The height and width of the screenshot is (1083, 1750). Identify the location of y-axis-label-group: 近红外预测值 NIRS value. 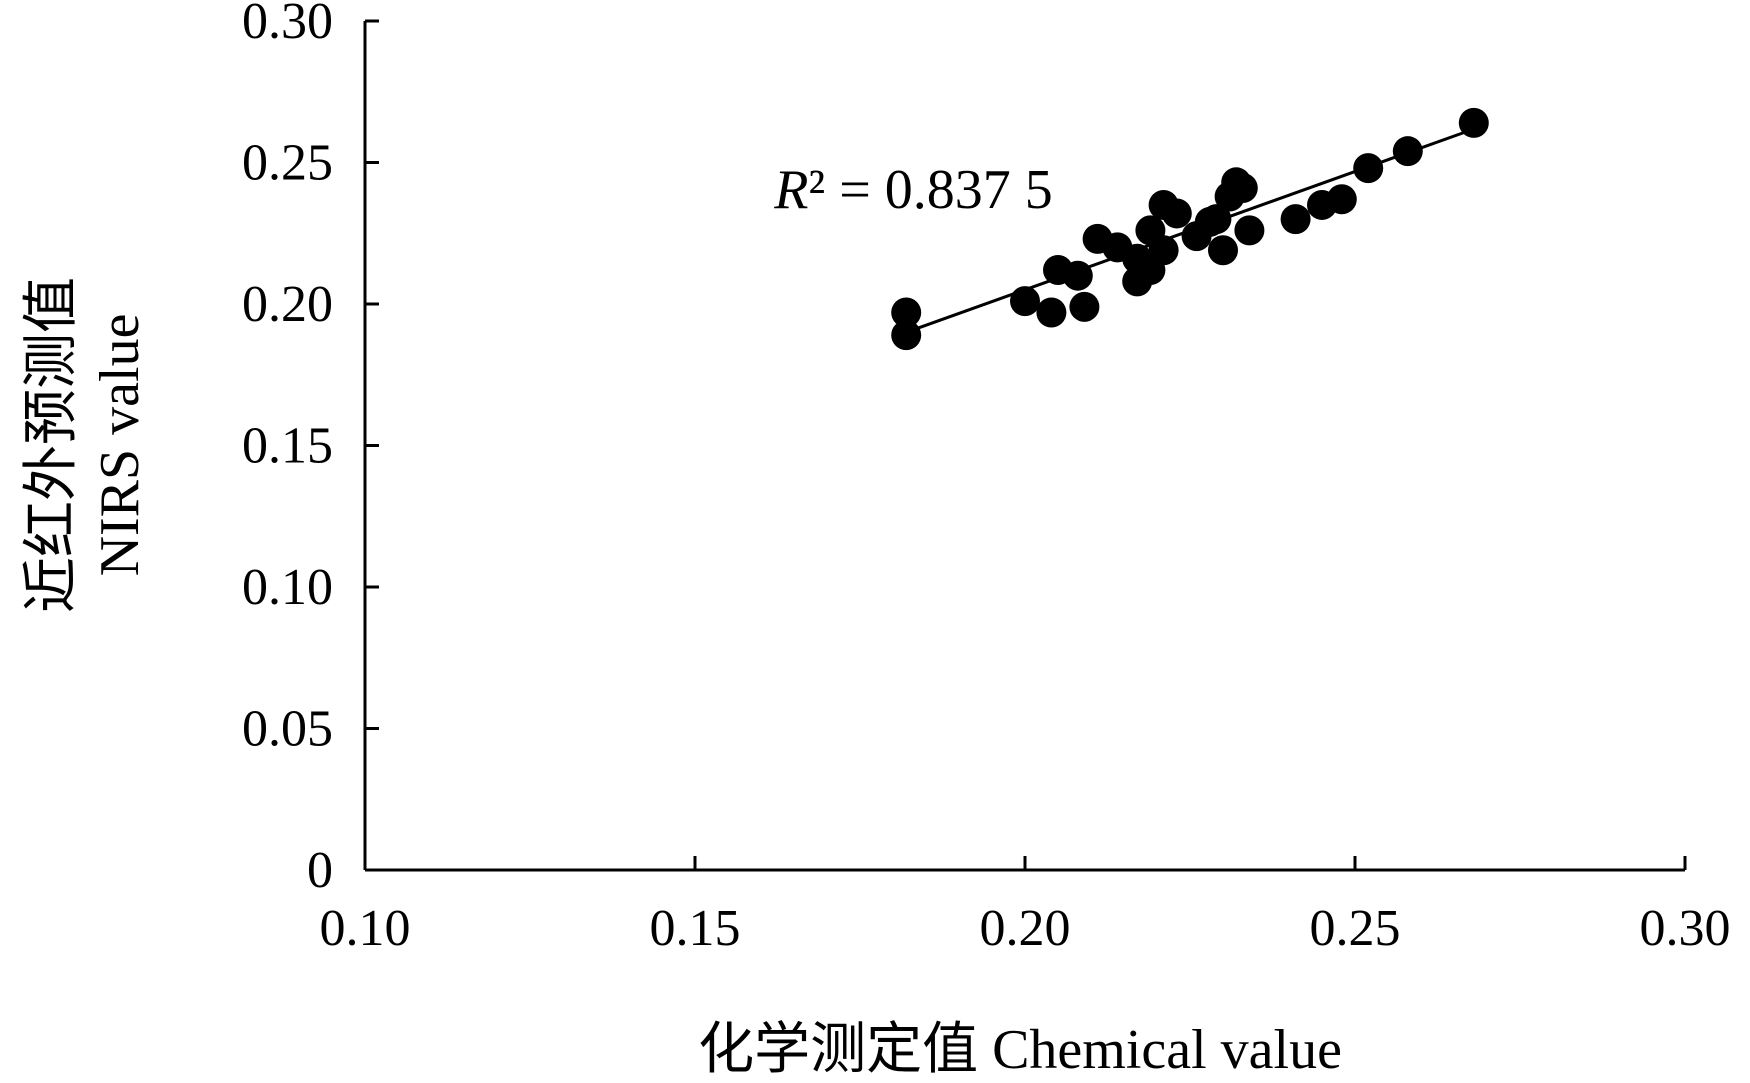
(86, 445).